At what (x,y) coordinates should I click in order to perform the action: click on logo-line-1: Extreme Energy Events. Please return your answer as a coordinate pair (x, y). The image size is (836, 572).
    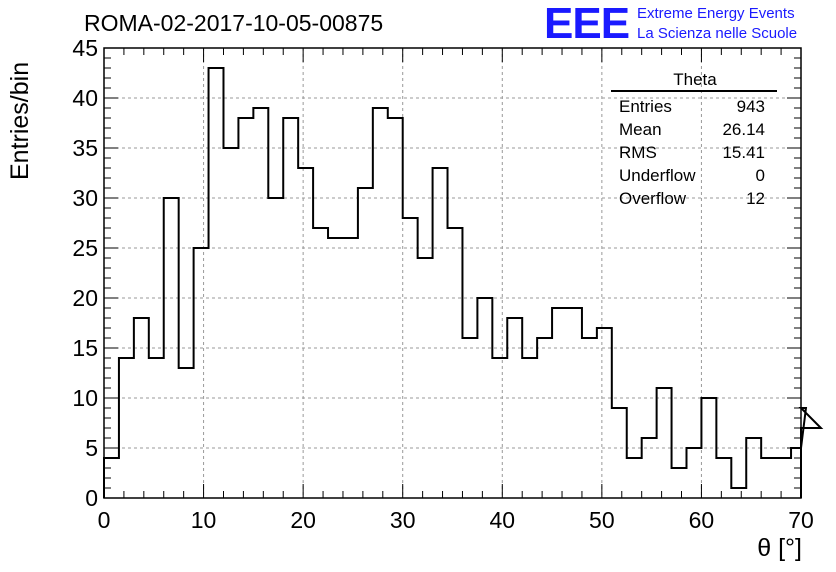
    Looking at the image, I should click on (716, 13).